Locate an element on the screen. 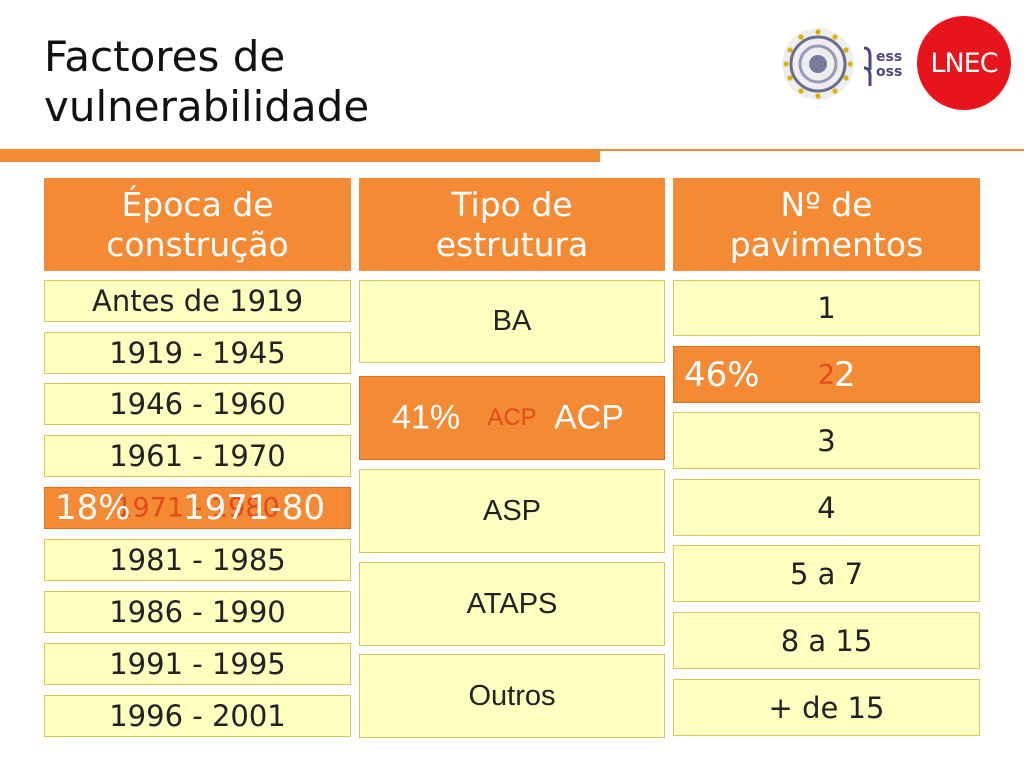 The image size is (1024, 768). cell-label: ATAPS is located at coordinates (512, 603).